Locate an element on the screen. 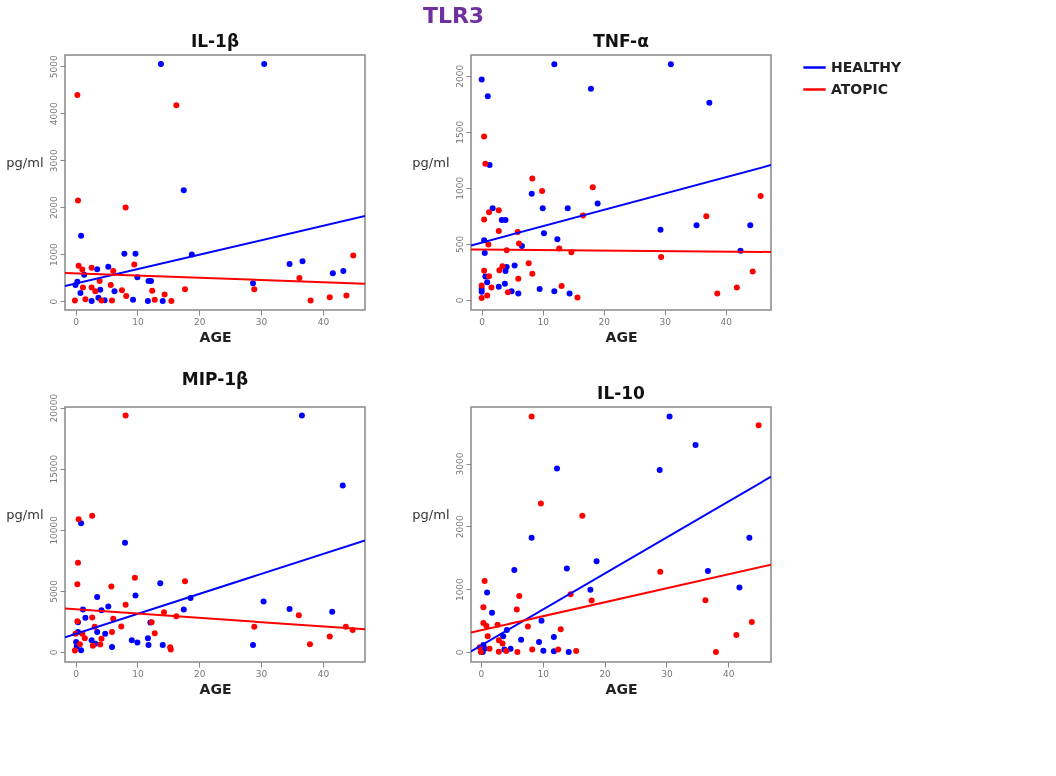  y-tick-label: 500 is located at coordinates (459, 244).